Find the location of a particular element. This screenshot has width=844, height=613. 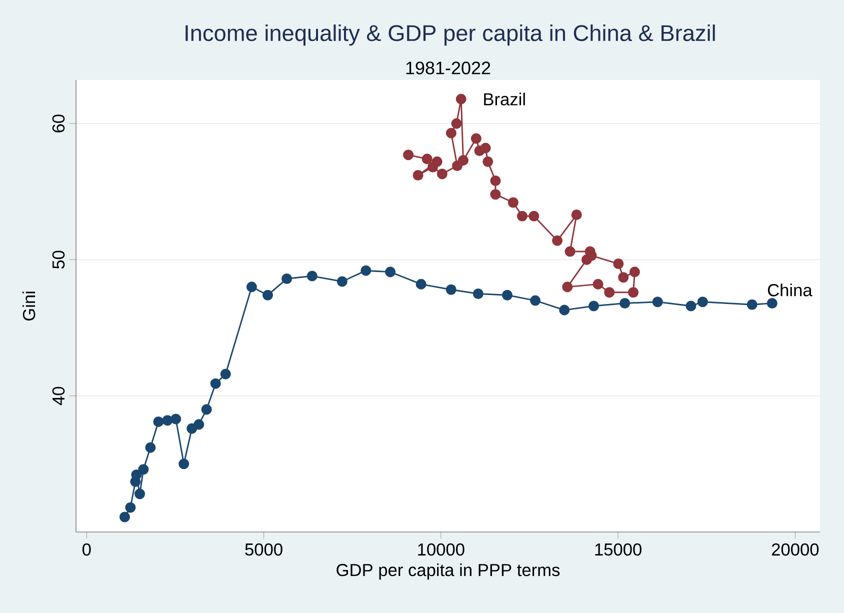

y-tick-label: 40 is located at coordinates (58, 396).